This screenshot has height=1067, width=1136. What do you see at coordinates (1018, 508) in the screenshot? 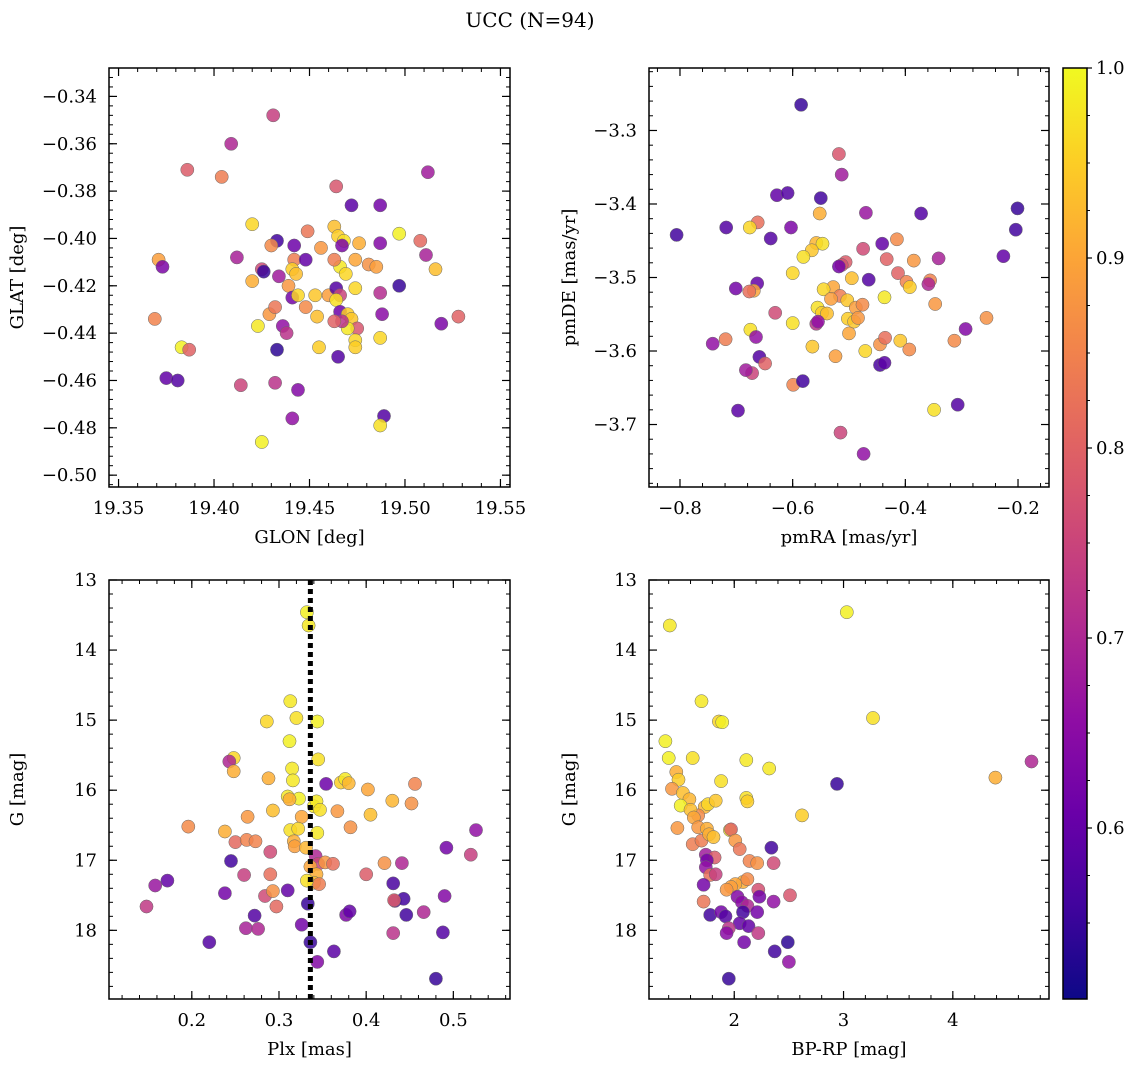
I see `x-tick-label: −0.2` at bounding box center [1018, 508].